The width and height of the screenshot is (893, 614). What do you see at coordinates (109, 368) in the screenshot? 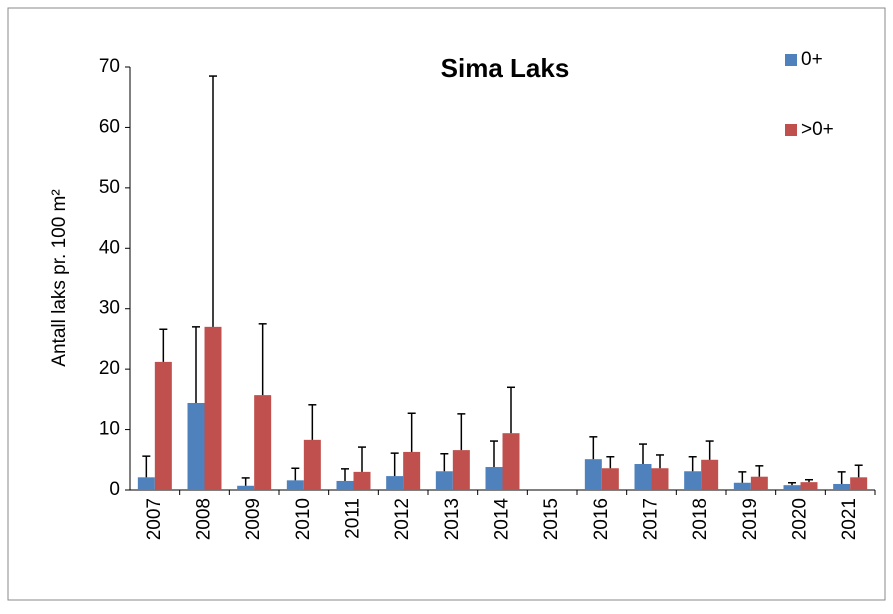
I see `y-tick-label: 20` at bounding box center [109, 368].